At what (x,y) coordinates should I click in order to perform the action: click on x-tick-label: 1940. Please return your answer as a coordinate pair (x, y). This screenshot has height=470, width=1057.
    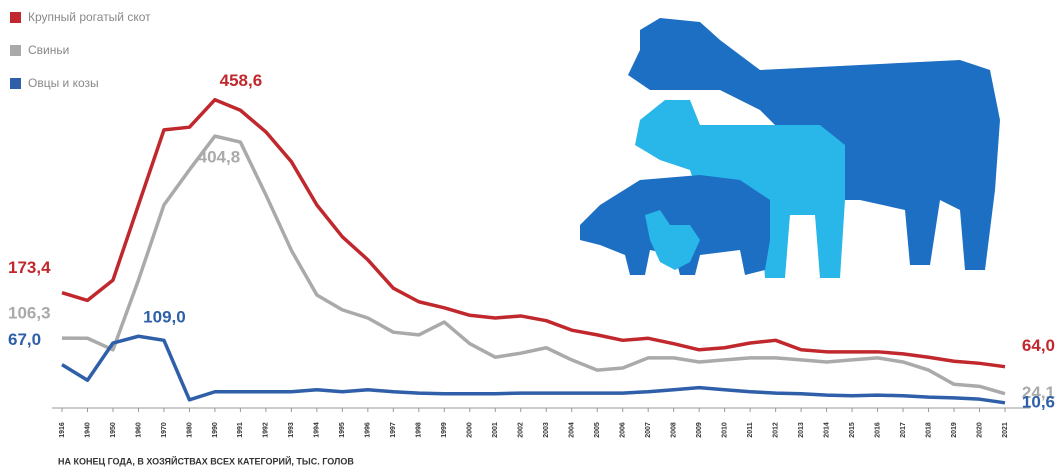
    Looking at the image, I should click on (87, 430).